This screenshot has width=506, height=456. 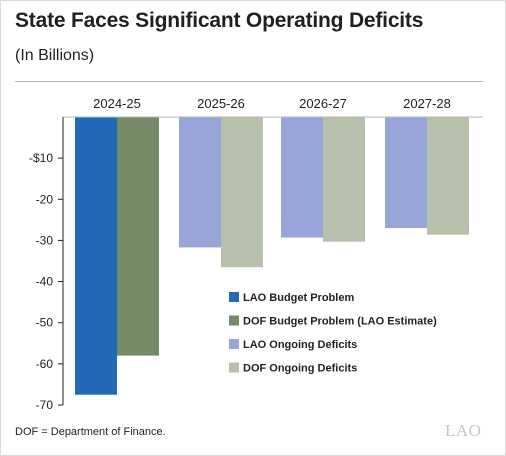 What do you see at coordinates (55, 55) in the screenshot?
I see `chart-subtitle: (In Billions)` at bounding box center [55, 55].